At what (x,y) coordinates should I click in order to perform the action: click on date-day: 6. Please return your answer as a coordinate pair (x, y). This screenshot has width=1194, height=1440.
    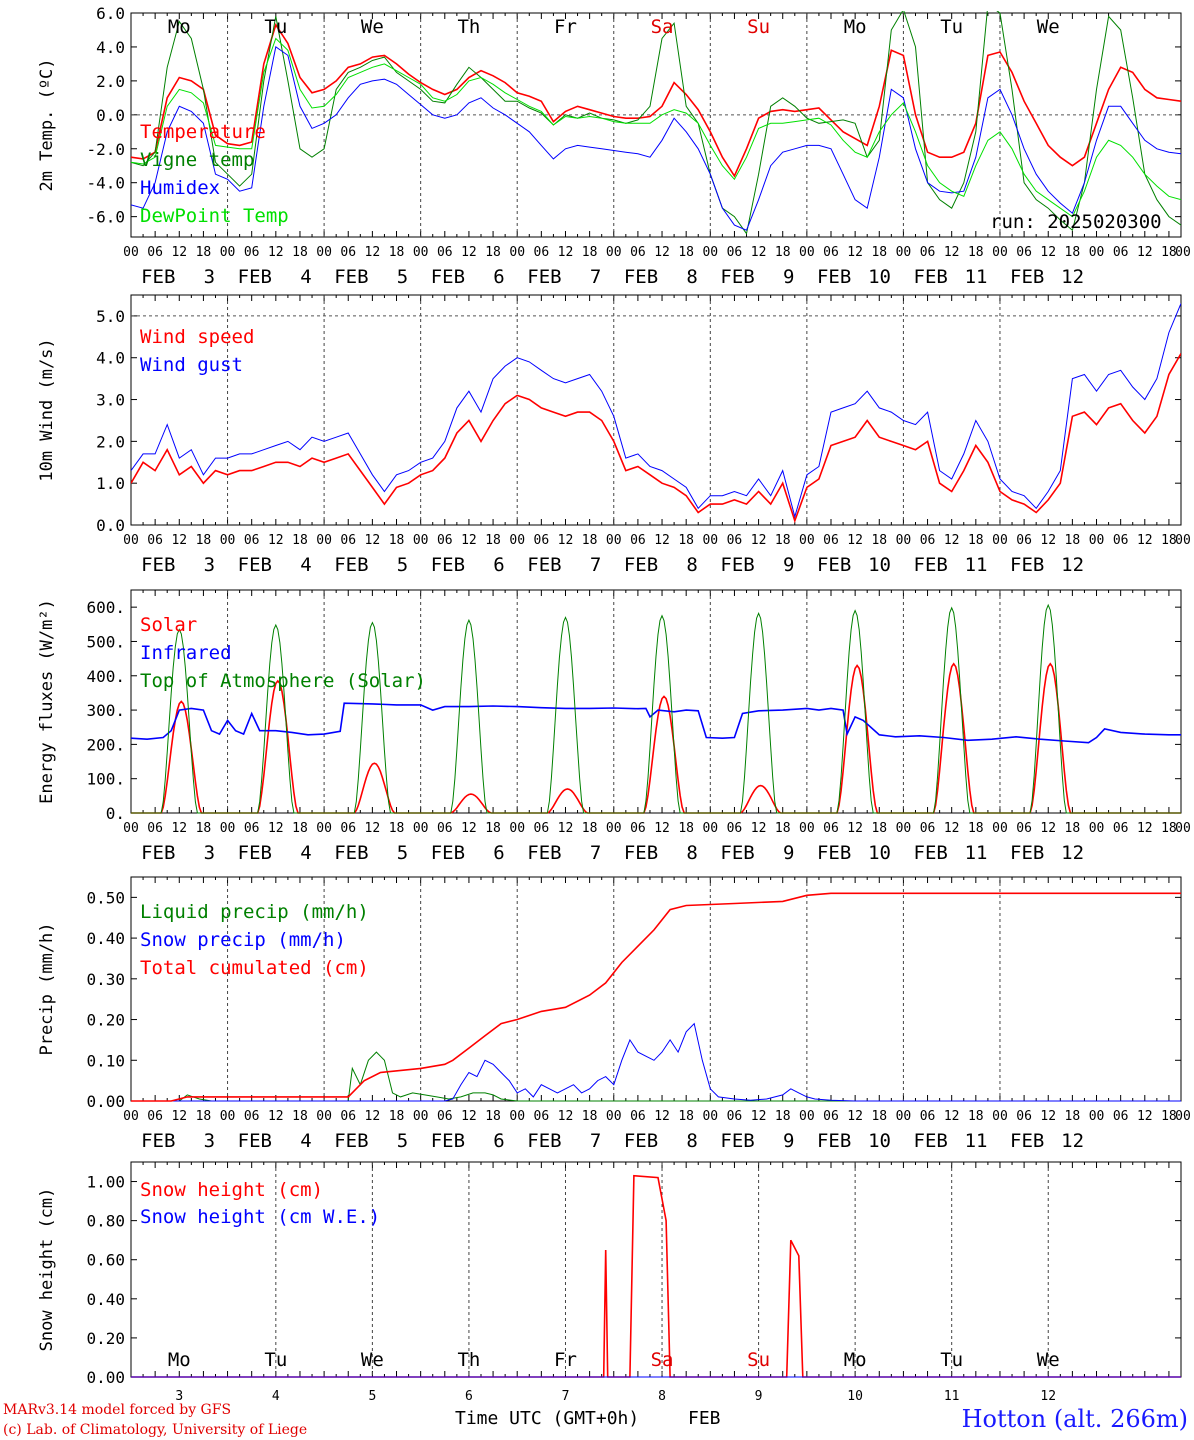
    Looking at the image, I should click on (498, 277).